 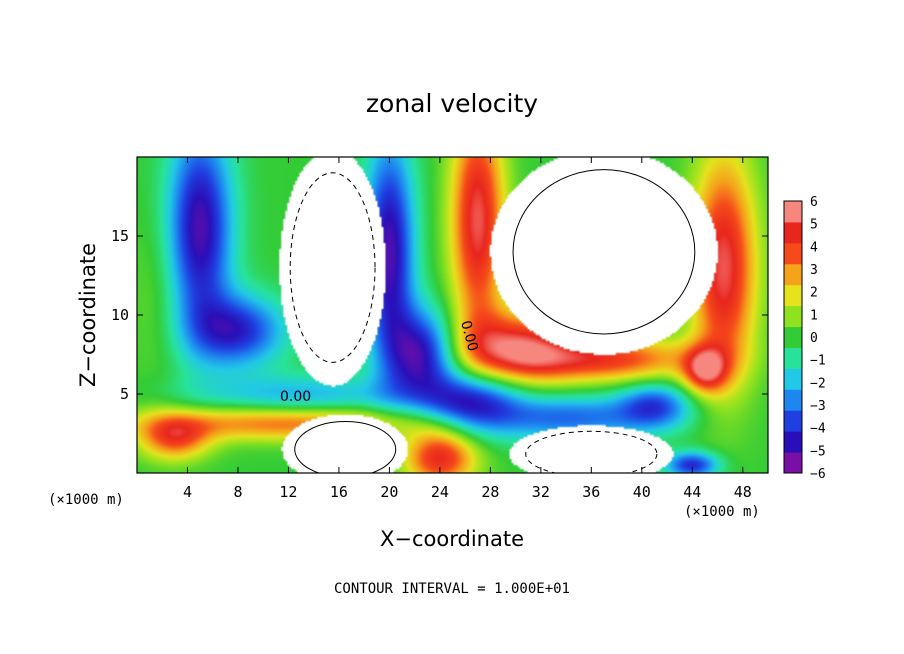 What do you see at coordinates (237, 492) in the screenshot?
I see `x-tick-label: 8` at bounding box center [237, 492].